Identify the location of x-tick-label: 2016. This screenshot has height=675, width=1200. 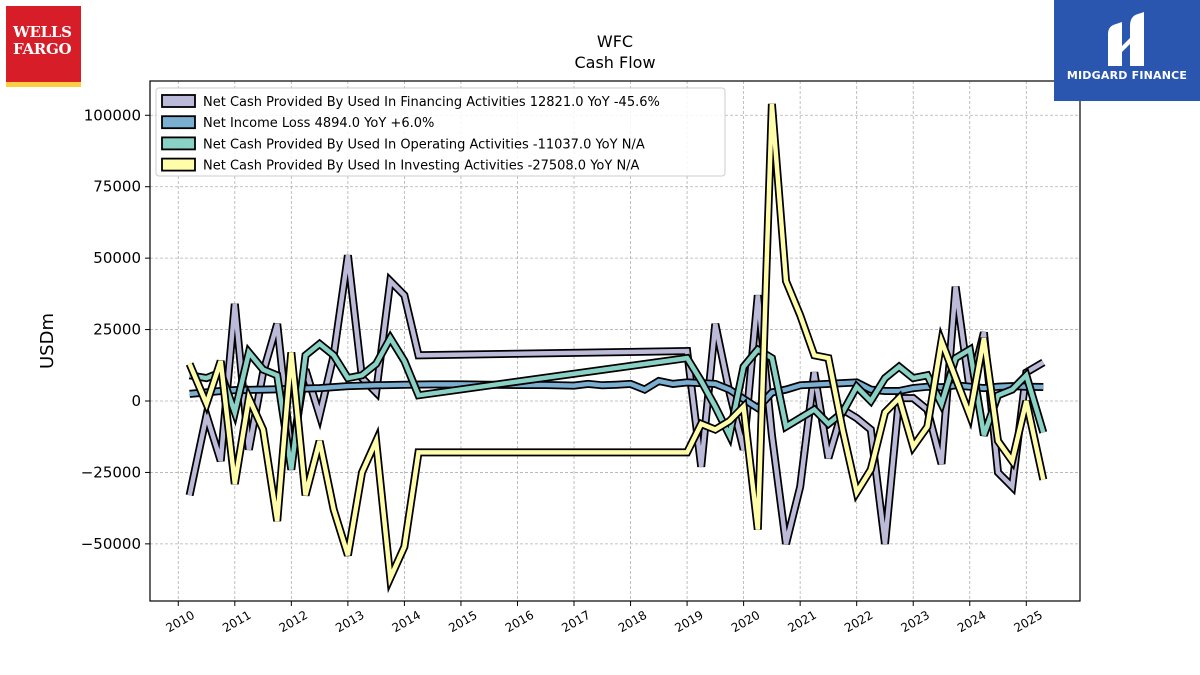
(519, 621).